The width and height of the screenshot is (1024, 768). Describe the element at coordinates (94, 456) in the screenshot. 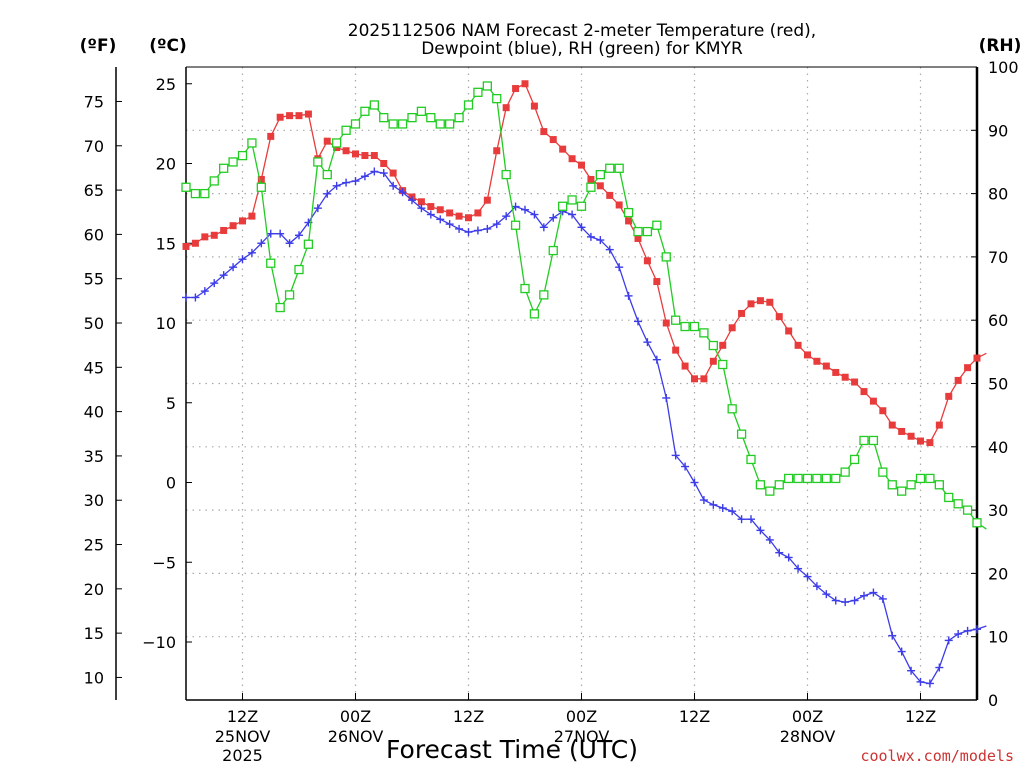

I see `fahrenheit-tick-label: 35` at that location.